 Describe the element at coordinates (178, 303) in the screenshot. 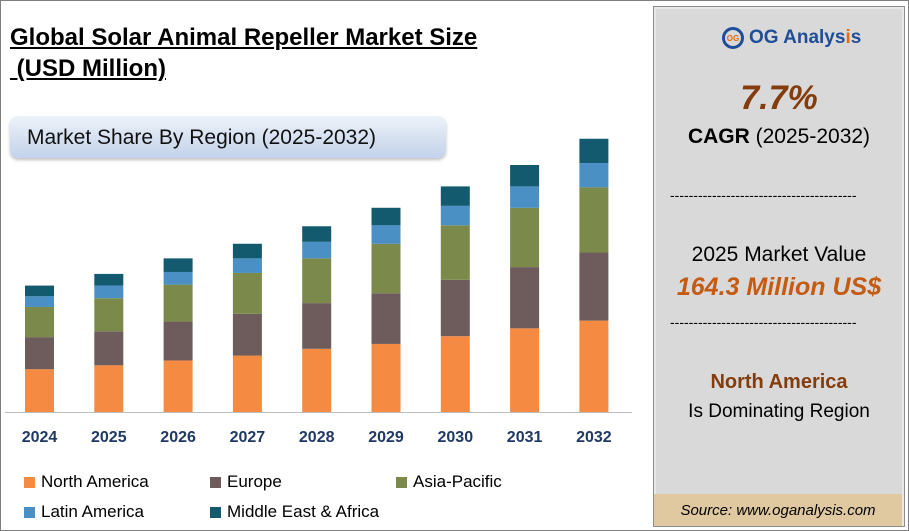

I see `bar-2026-asia-pacific` at that location.